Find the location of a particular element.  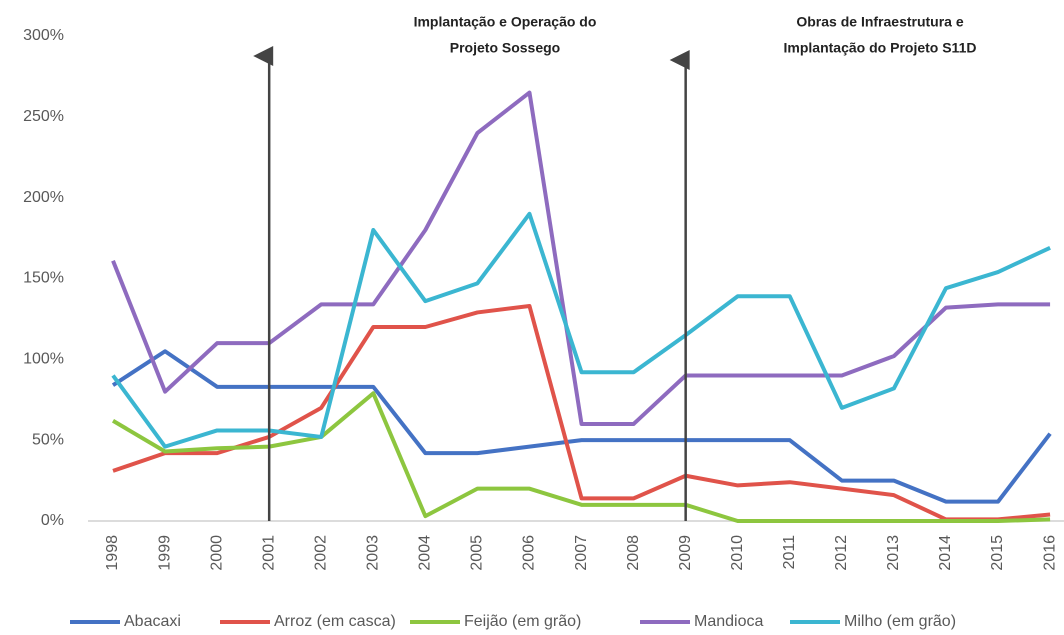

x-tick-label: 2010 is located at coordinates (737, 553).